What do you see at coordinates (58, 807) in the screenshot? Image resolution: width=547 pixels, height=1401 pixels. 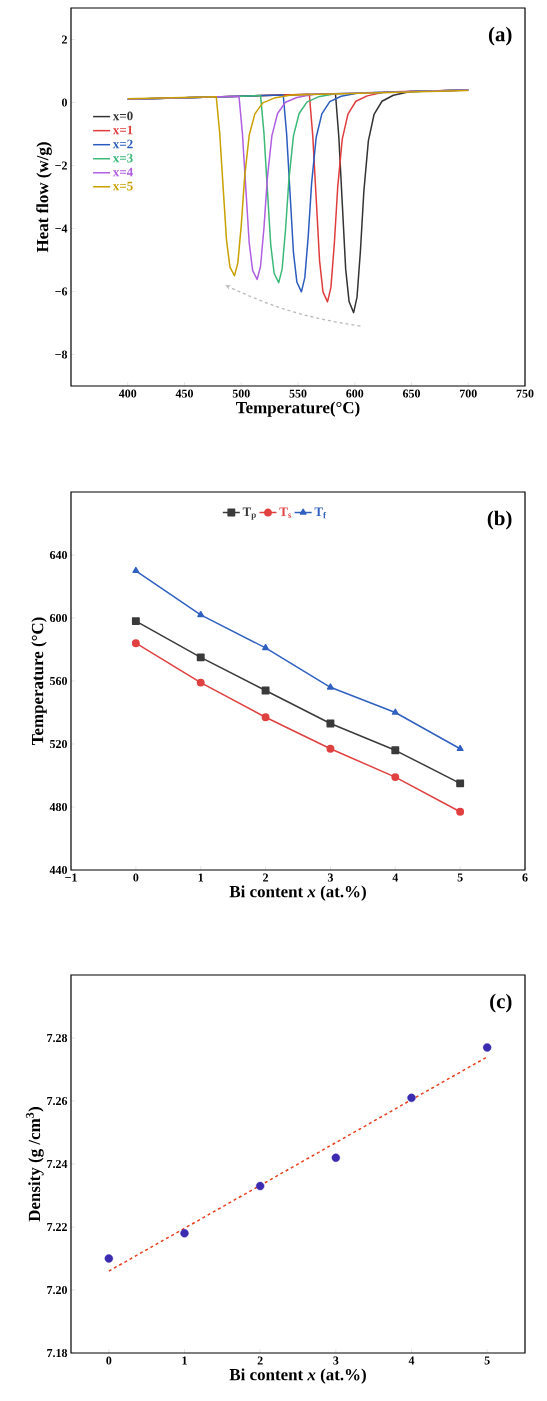 I see `y-tick-label: 480` at bounding box center [58, 807].